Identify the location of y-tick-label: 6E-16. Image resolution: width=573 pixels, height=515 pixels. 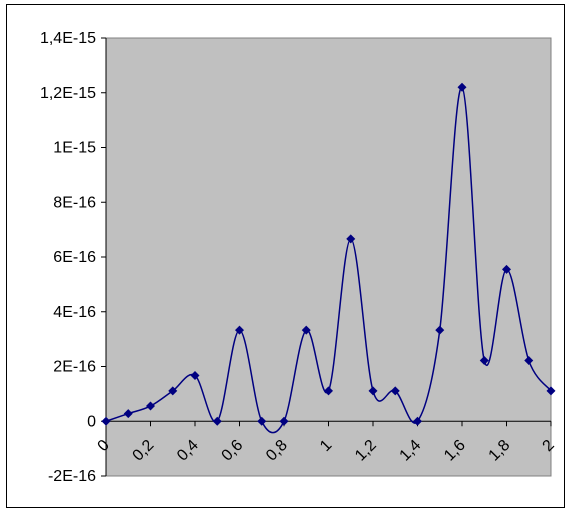
(74, 257).